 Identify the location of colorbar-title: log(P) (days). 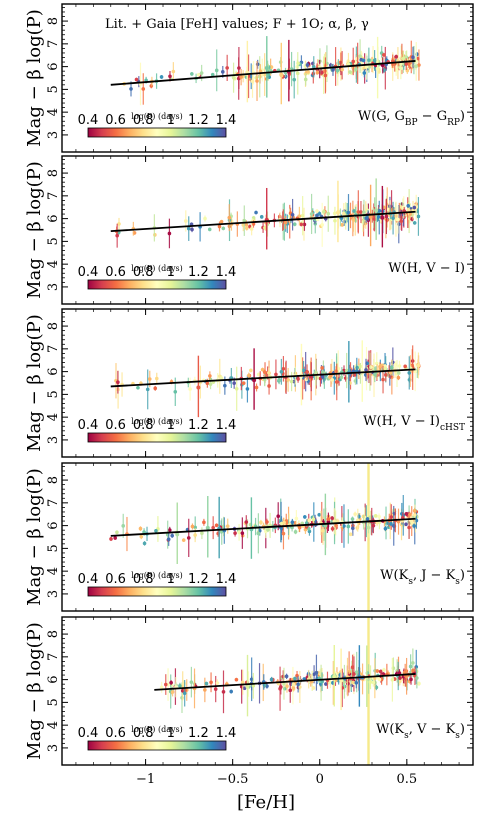
(156, 268).